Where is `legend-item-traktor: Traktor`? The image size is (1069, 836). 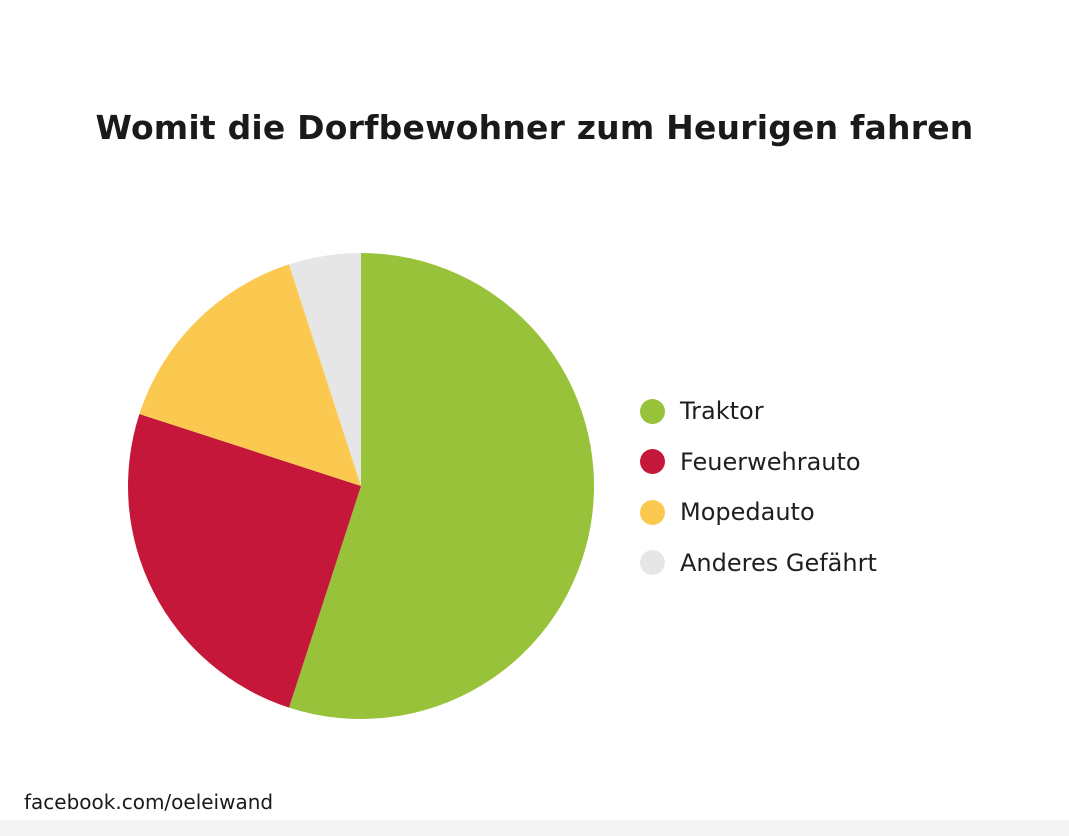
legend-item-traktor: Traktor is located at coordinates (758, 411).